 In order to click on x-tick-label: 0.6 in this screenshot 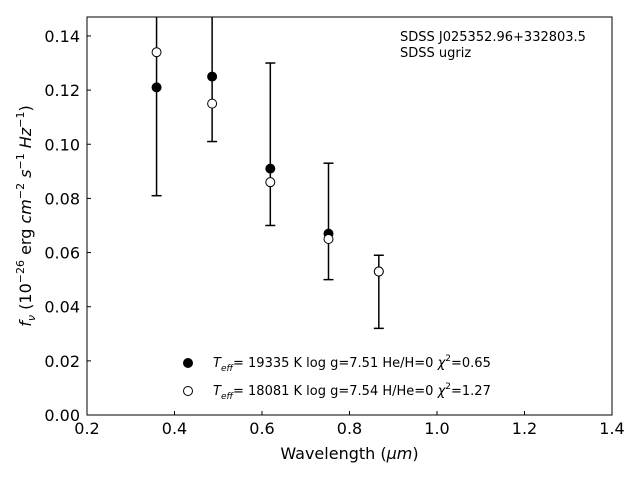, I will do `click(261, 428)`.